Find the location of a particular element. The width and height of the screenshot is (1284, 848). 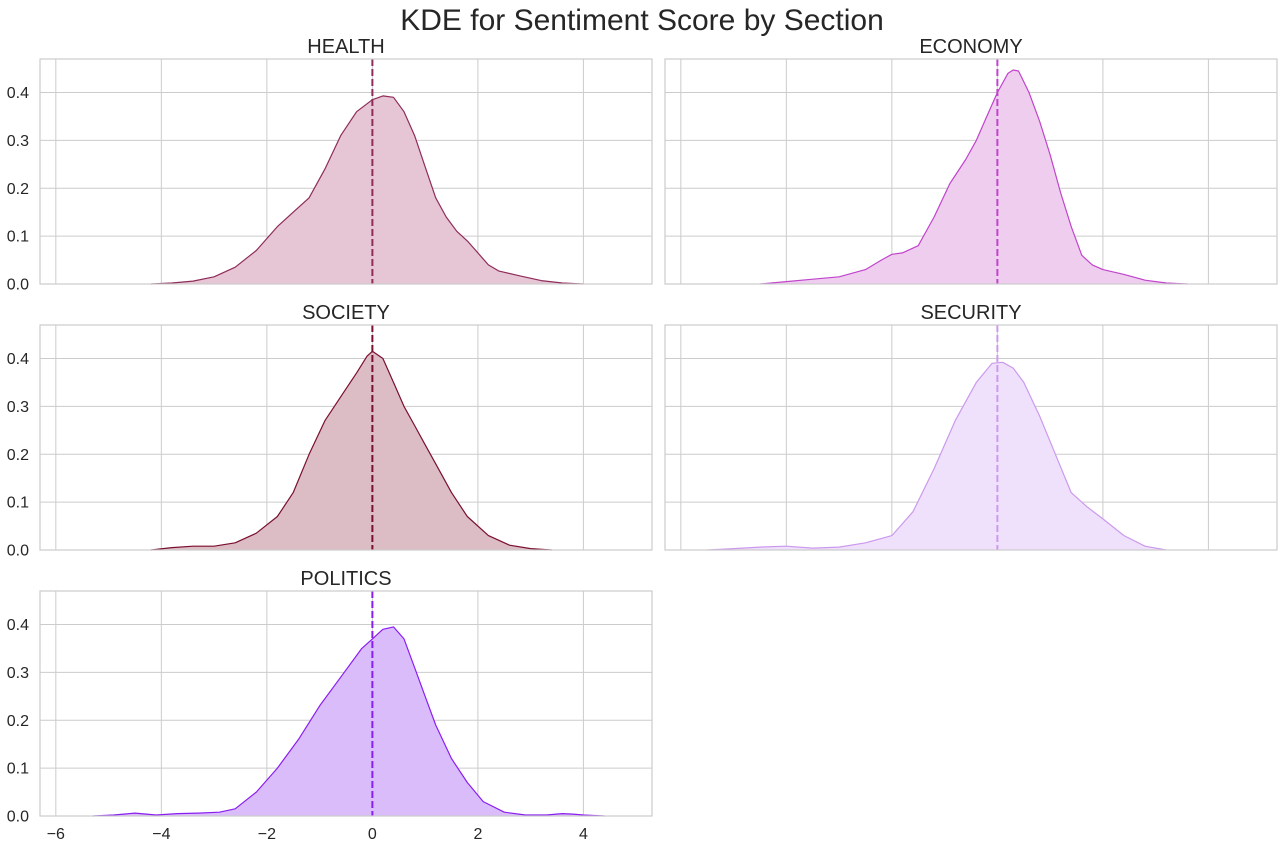

x-tick-label-politics-4-5: 4 is located at coordinates (583, 834).